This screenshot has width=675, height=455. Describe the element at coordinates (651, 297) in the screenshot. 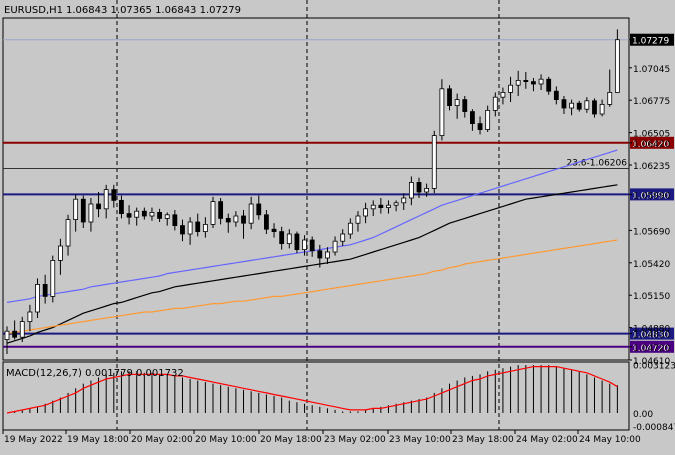

I see `y-tick-label: 1.05150` at that location.